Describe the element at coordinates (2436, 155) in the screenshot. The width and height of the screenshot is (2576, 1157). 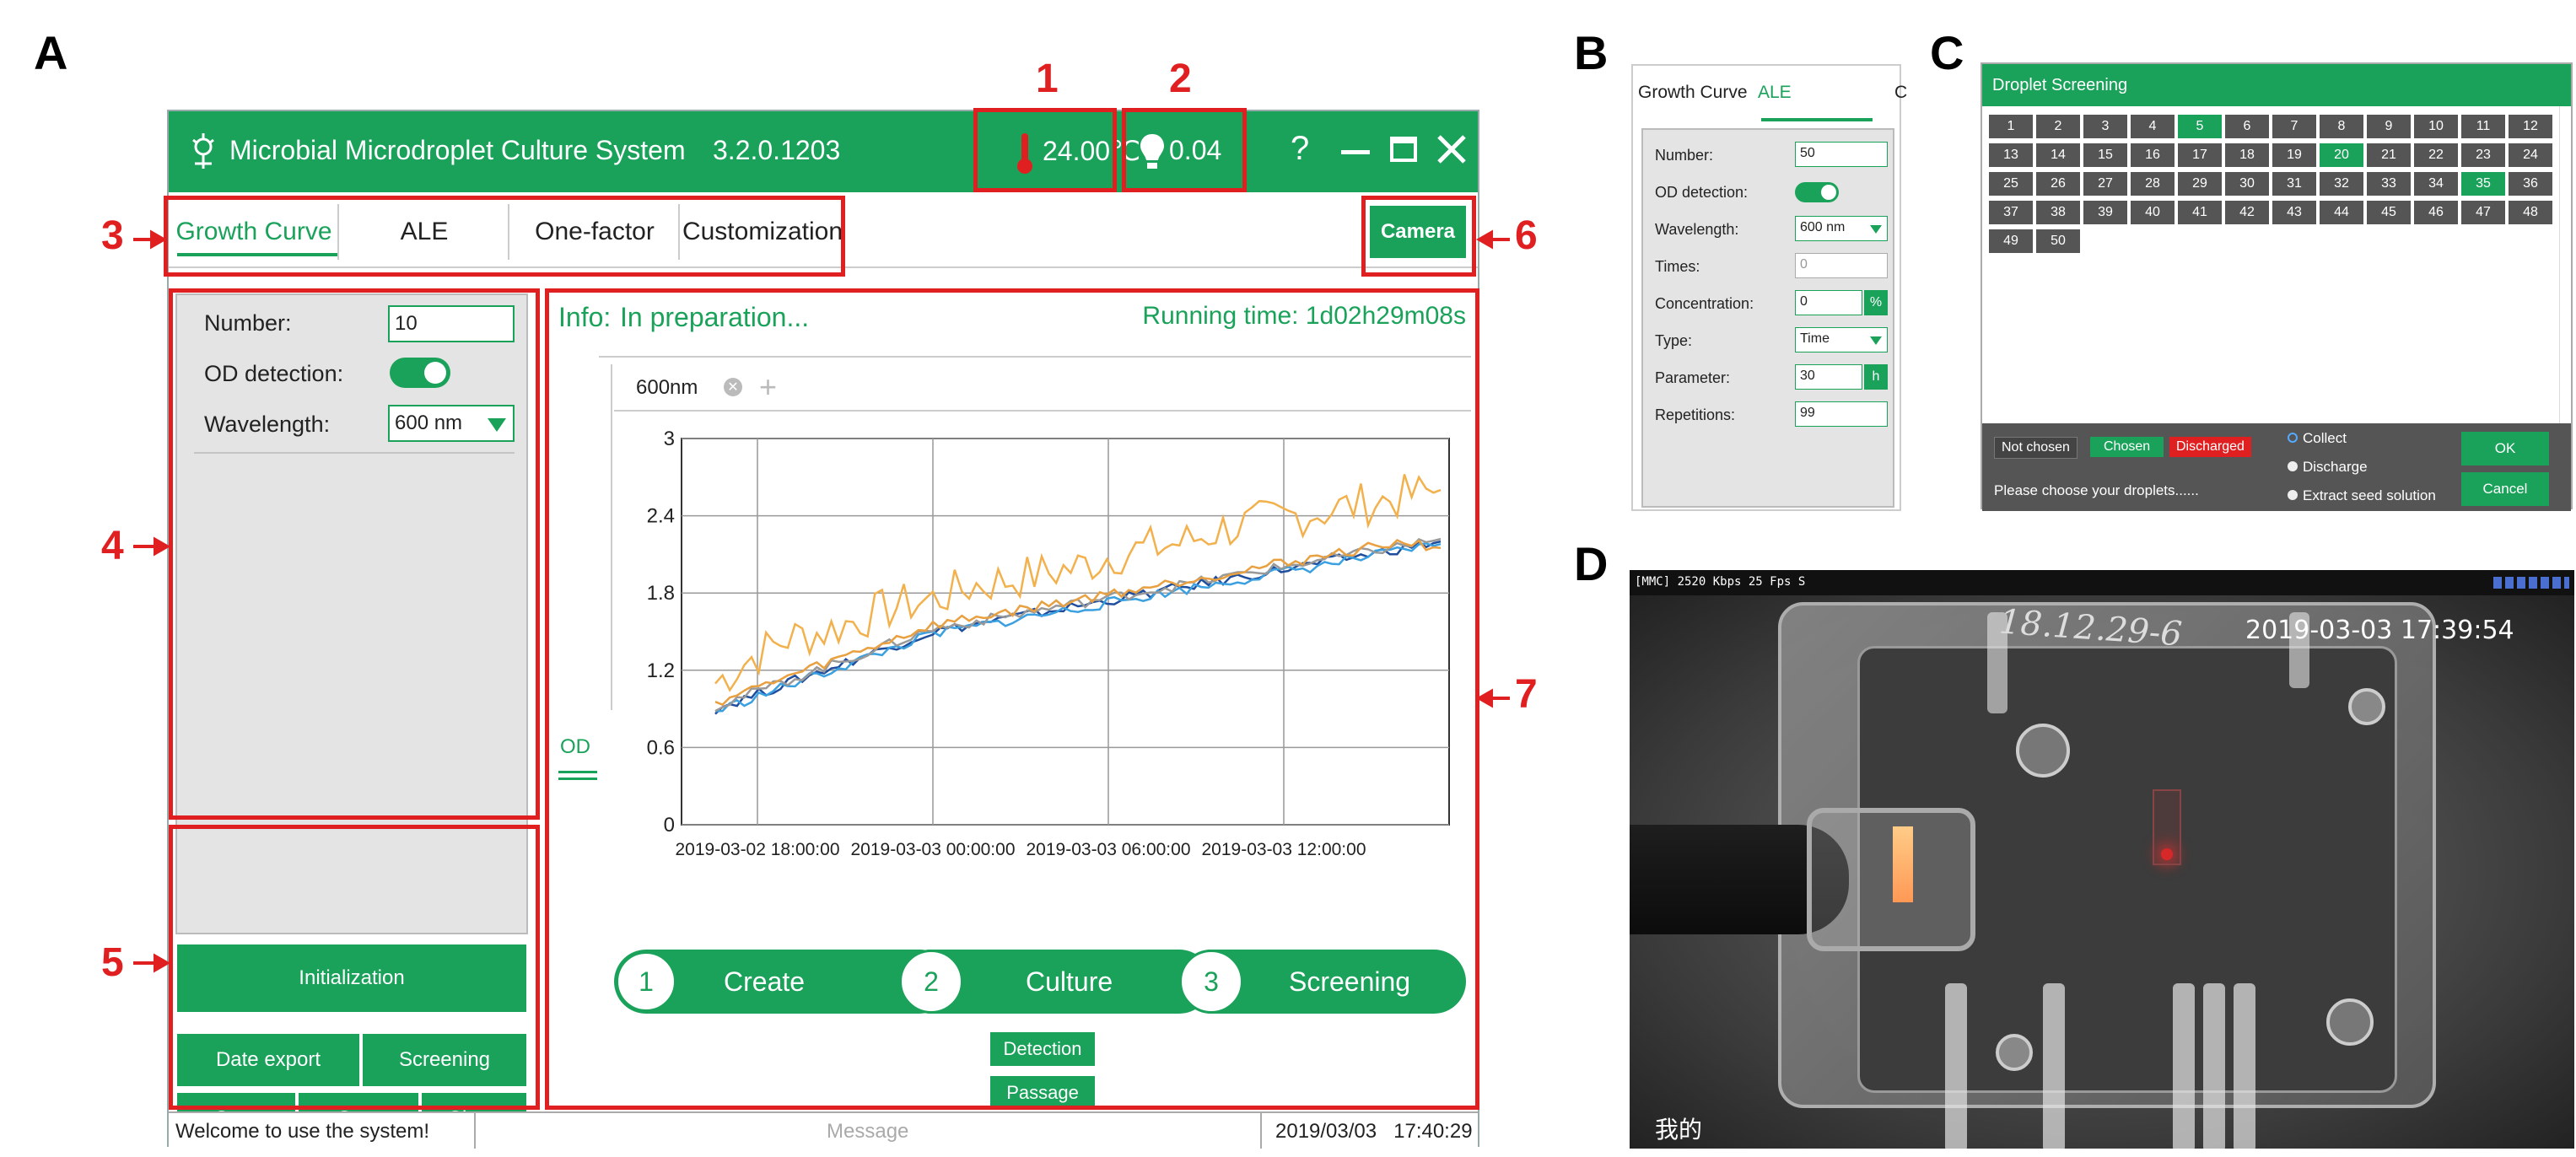
I see `droplet-cell: 22` at that location.